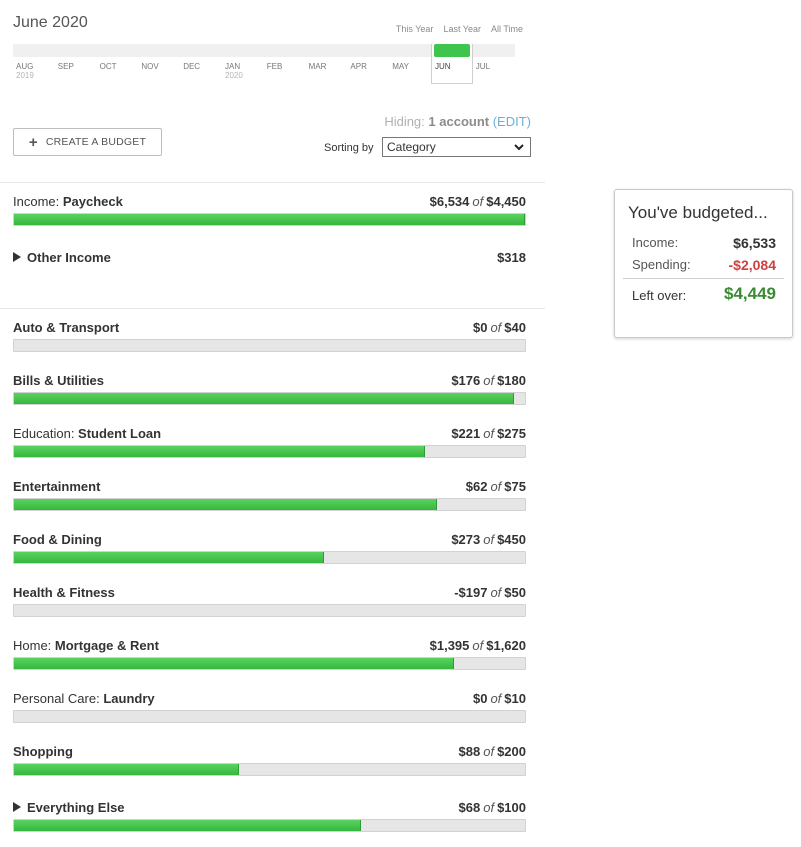 This screenshot has width=801, height=847. What do you see at coordinates (69, 807) in the screenshot?
I see `category-label: Everything Else` at bounding box center [69, 807].